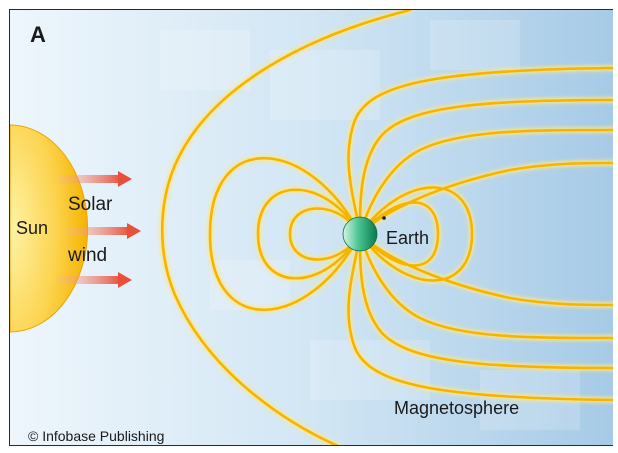 The height and width of the screenshot is (453, 618). I want to click on copyright-credit: © Infobase Publishing, so click(96, 436).